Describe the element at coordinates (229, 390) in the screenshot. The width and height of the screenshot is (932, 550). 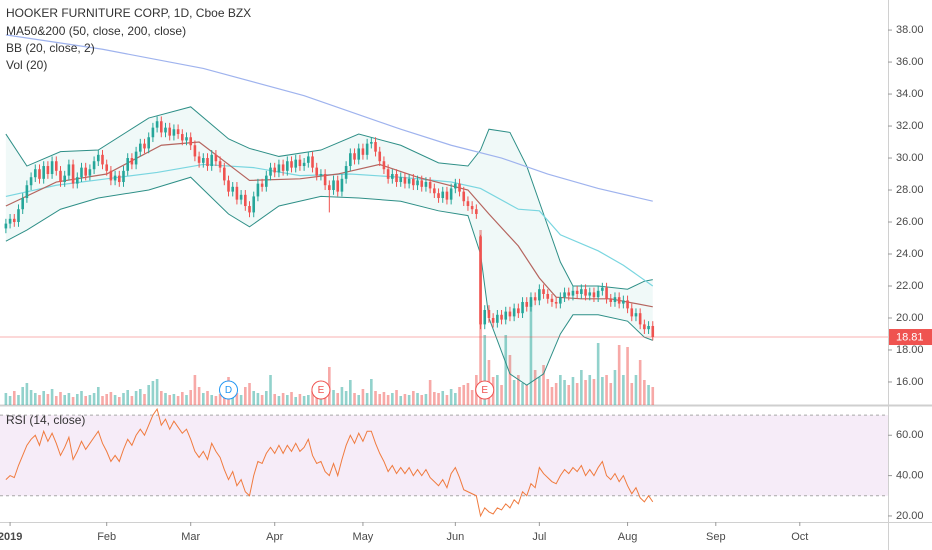
I see `event-marker` at that location.